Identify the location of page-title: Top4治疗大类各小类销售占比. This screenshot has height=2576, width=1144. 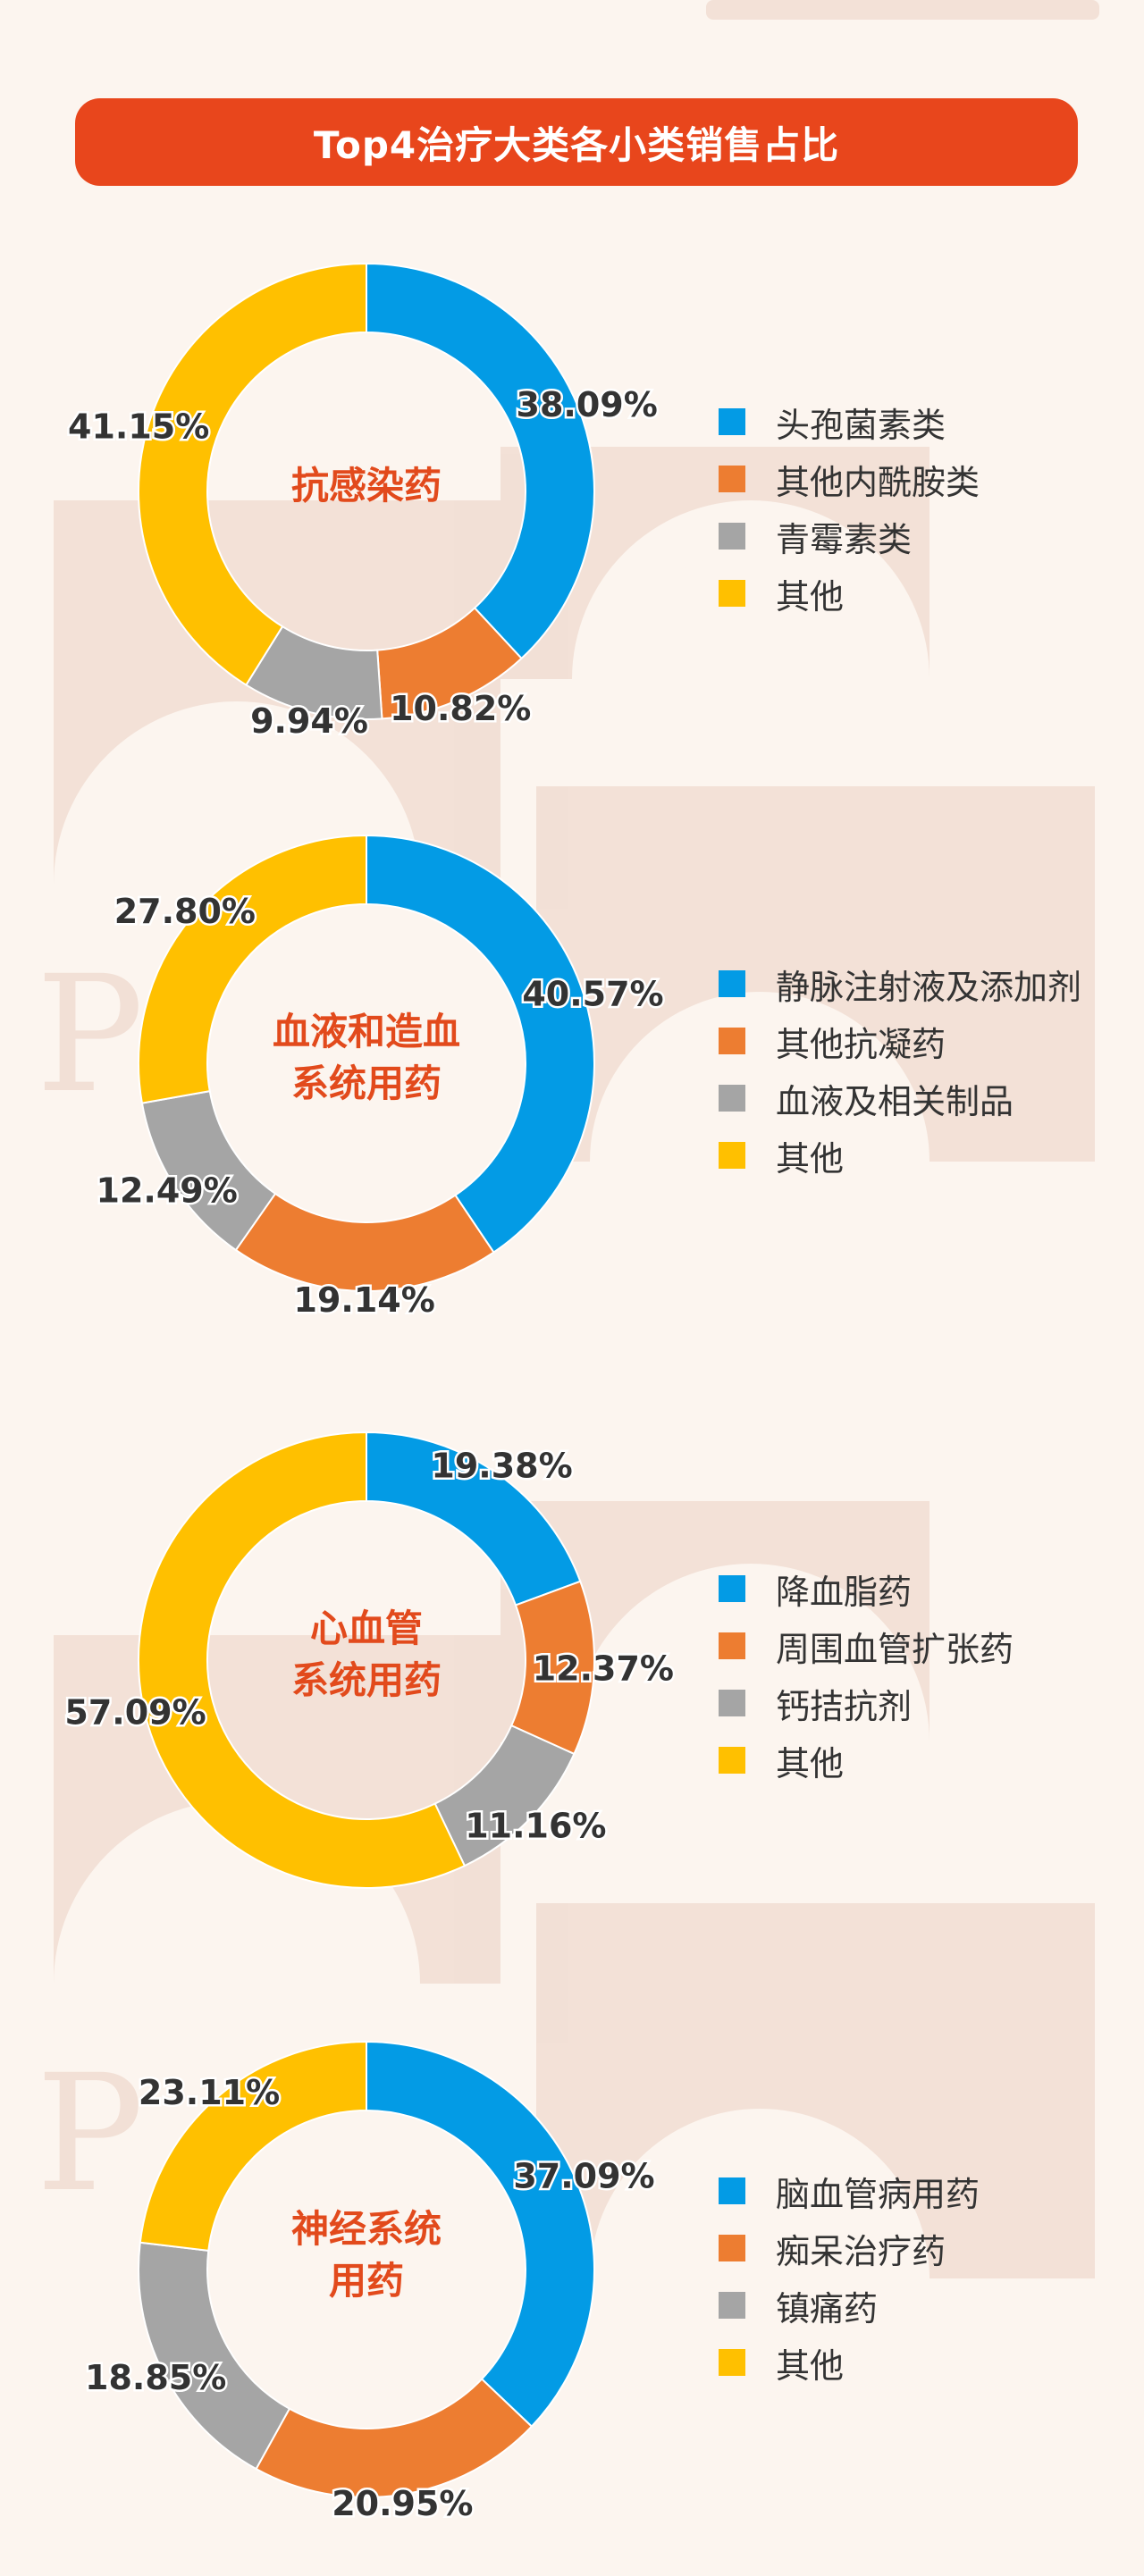
(577, 144).